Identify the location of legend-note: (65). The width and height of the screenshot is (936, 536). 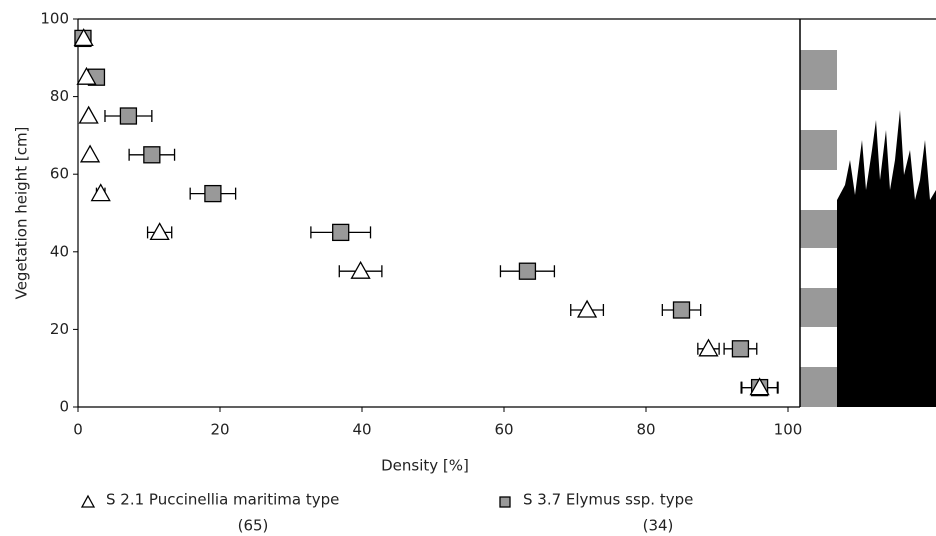
(253, 526).